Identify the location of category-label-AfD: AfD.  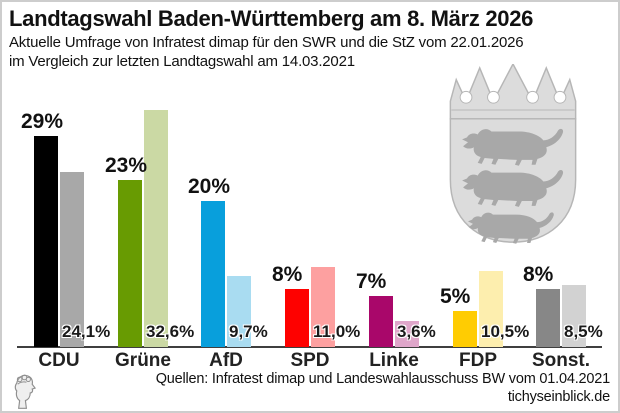
(226, 360).